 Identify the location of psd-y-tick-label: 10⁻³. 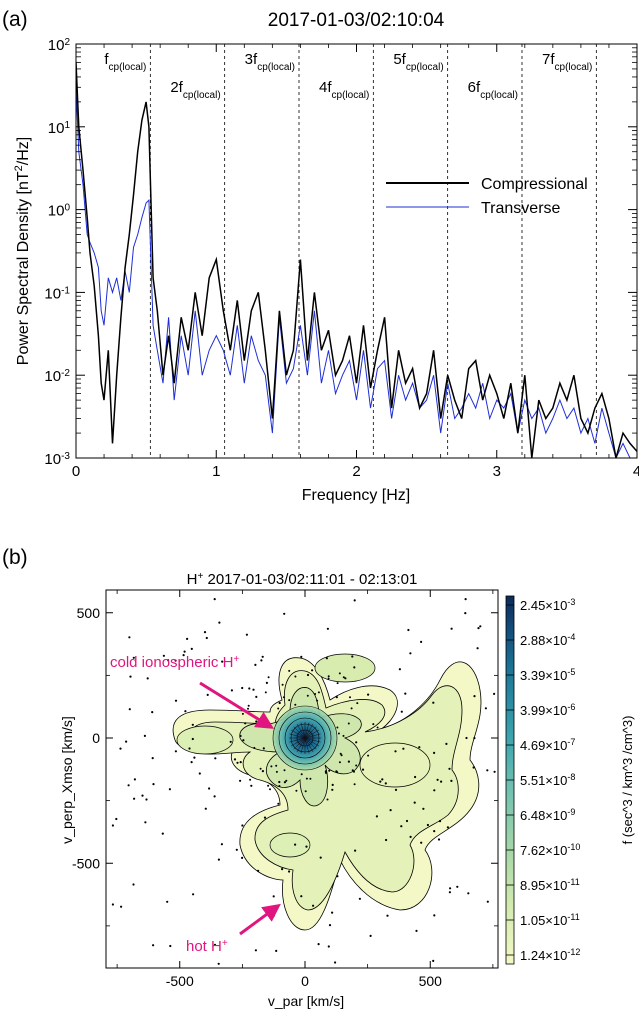
(57, 460).